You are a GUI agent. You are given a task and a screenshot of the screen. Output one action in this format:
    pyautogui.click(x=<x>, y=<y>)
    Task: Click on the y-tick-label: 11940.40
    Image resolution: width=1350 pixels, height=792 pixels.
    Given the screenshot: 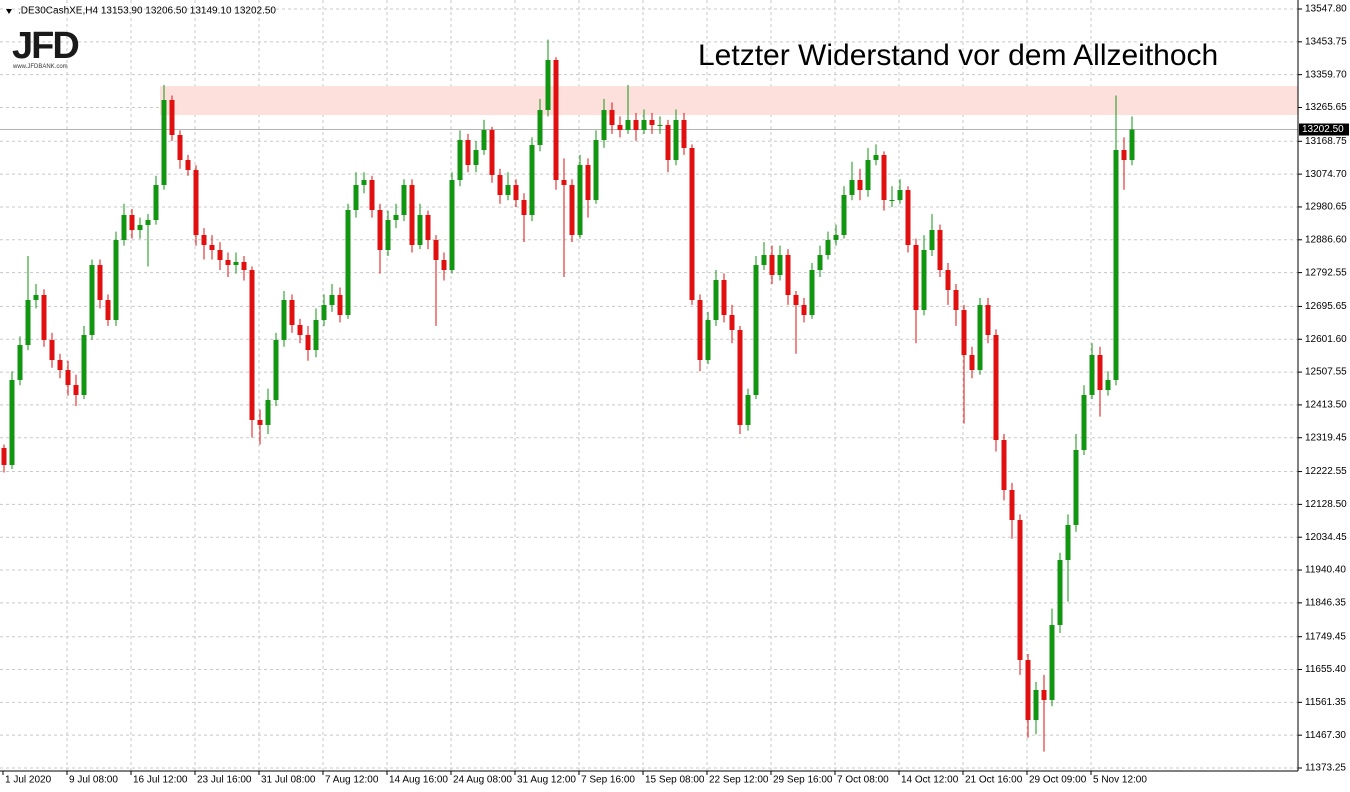 What is the action you would take?
    pyautogui.click(x=1325, y=570)
    